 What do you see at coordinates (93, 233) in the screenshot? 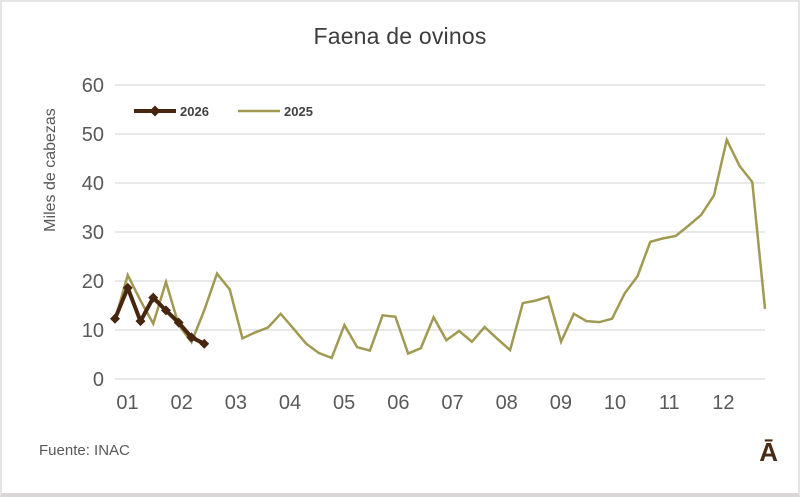
I see `y-tick-label: 30` at bounding box center [93, 233].